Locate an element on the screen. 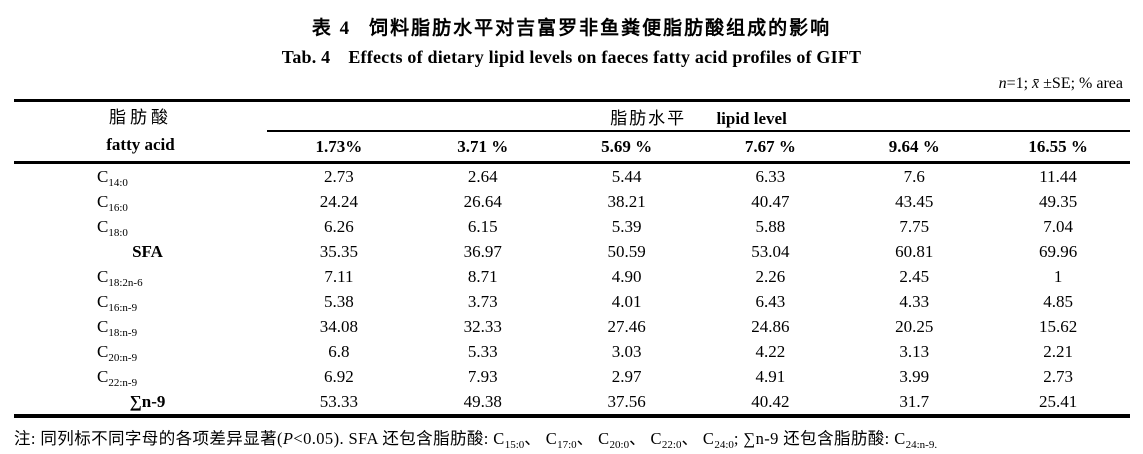 This screenshot has width=1143, height=454. note-fragment: =1; is located at coordinates (1019, 83).